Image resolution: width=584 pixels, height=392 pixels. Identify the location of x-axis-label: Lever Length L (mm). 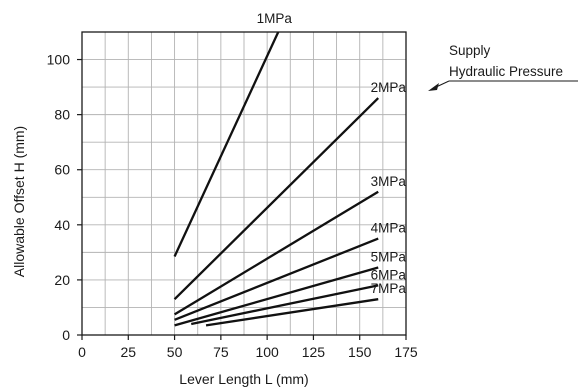
(243, 379).